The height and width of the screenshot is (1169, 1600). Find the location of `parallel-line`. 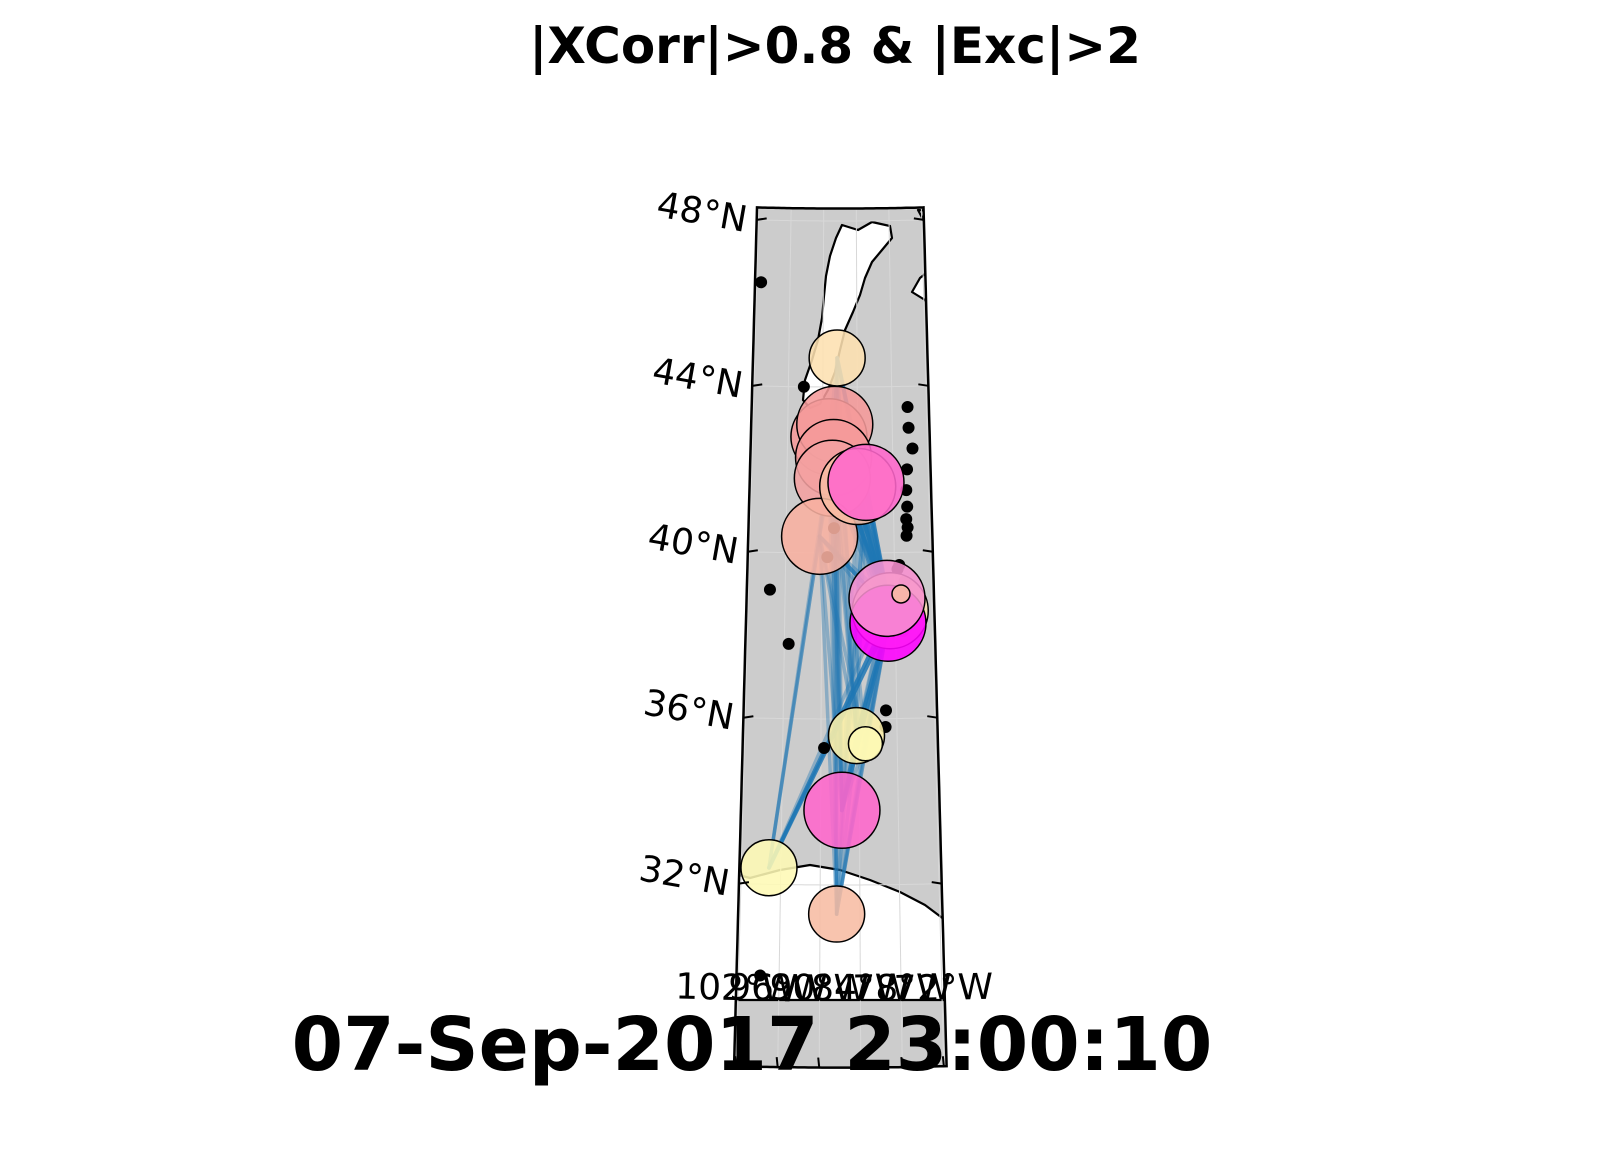

parallel-line is located at coordinates (839, 220).